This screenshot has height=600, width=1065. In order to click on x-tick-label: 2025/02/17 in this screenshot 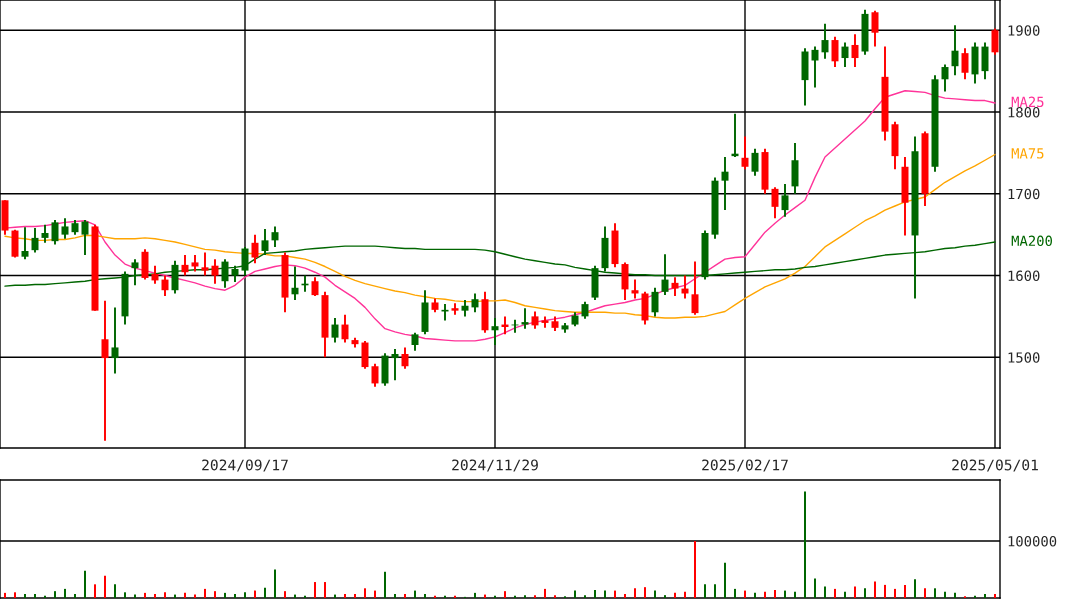, I will do `click(745, 465)`.